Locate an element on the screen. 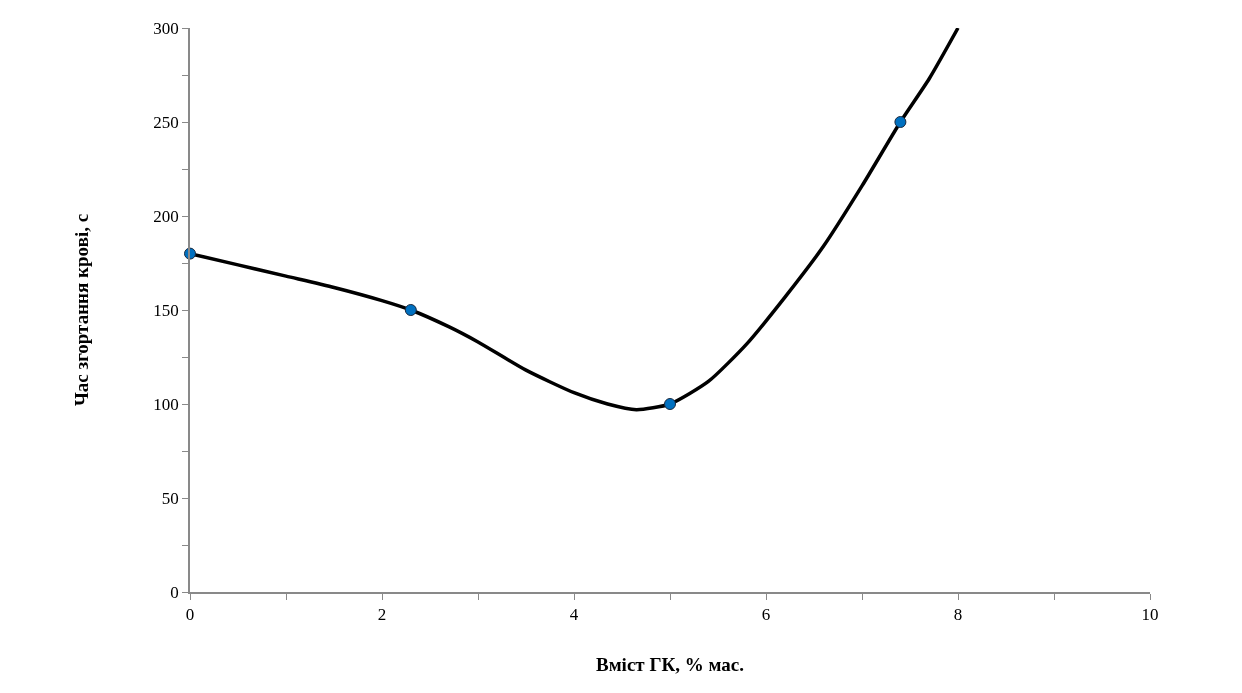 This screenshot has height=693, width=1242. y-tick-label: 250 is located at coordinates (166, 122).